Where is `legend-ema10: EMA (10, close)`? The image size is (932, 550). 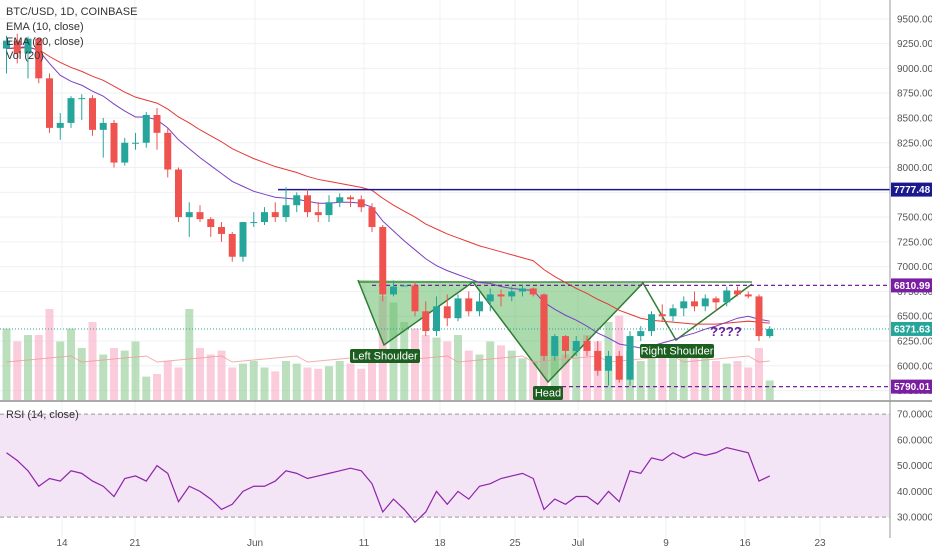 legend-ema10: EMA (10, close) is located at coordinates (45, 27).